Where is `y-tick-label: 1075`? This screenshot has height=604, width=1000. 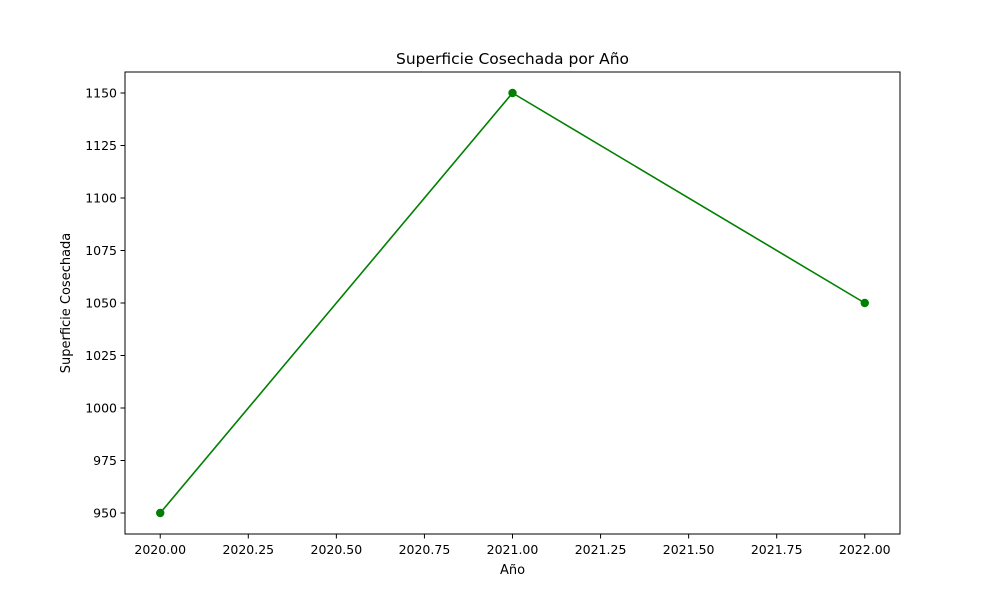
y-tick-label: 1075 is located at coordinates (101, 250).